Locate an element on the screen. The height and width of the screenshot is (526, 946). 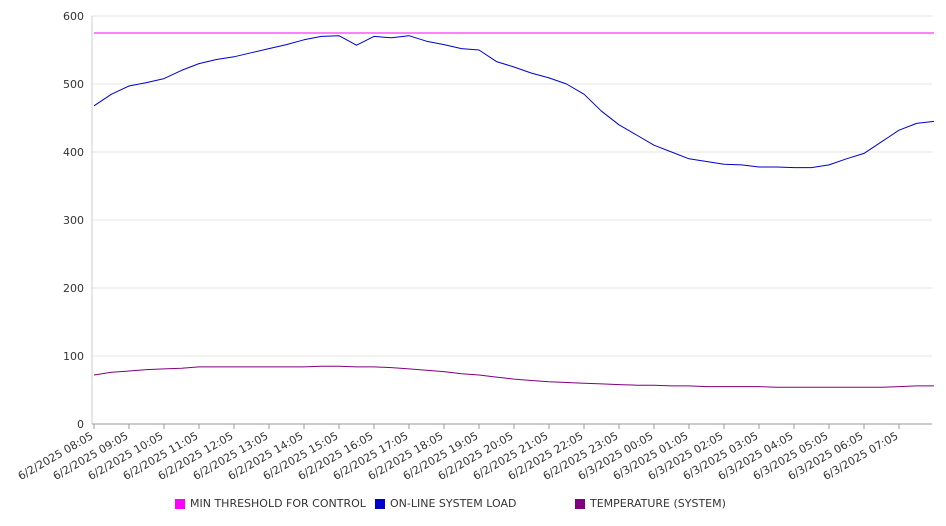
y-axis: 0 100 200 300 400 500 600 is located at coordinates (78, 220).